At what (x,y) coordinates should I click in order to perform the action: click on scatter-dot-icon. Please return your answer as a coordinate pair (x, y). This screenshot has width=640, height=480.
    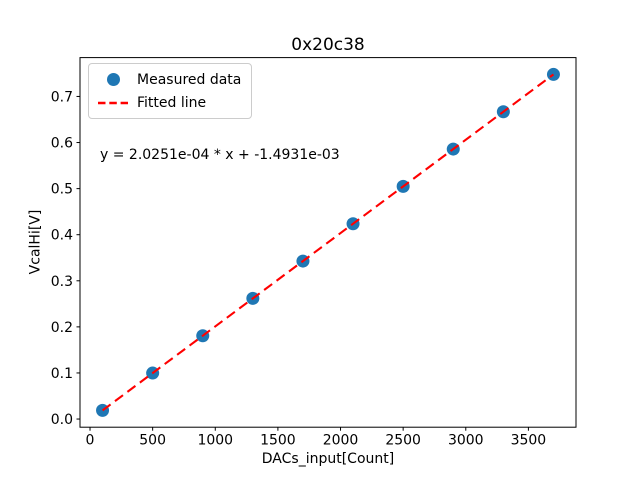
    Looking at the image, I should click on (113, 79).